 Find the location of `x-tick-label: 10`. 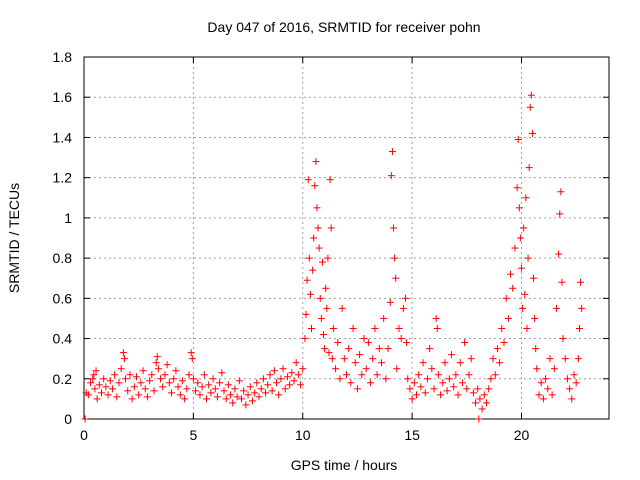

x-tick-label: 10 is located at coordinates (303, 435).